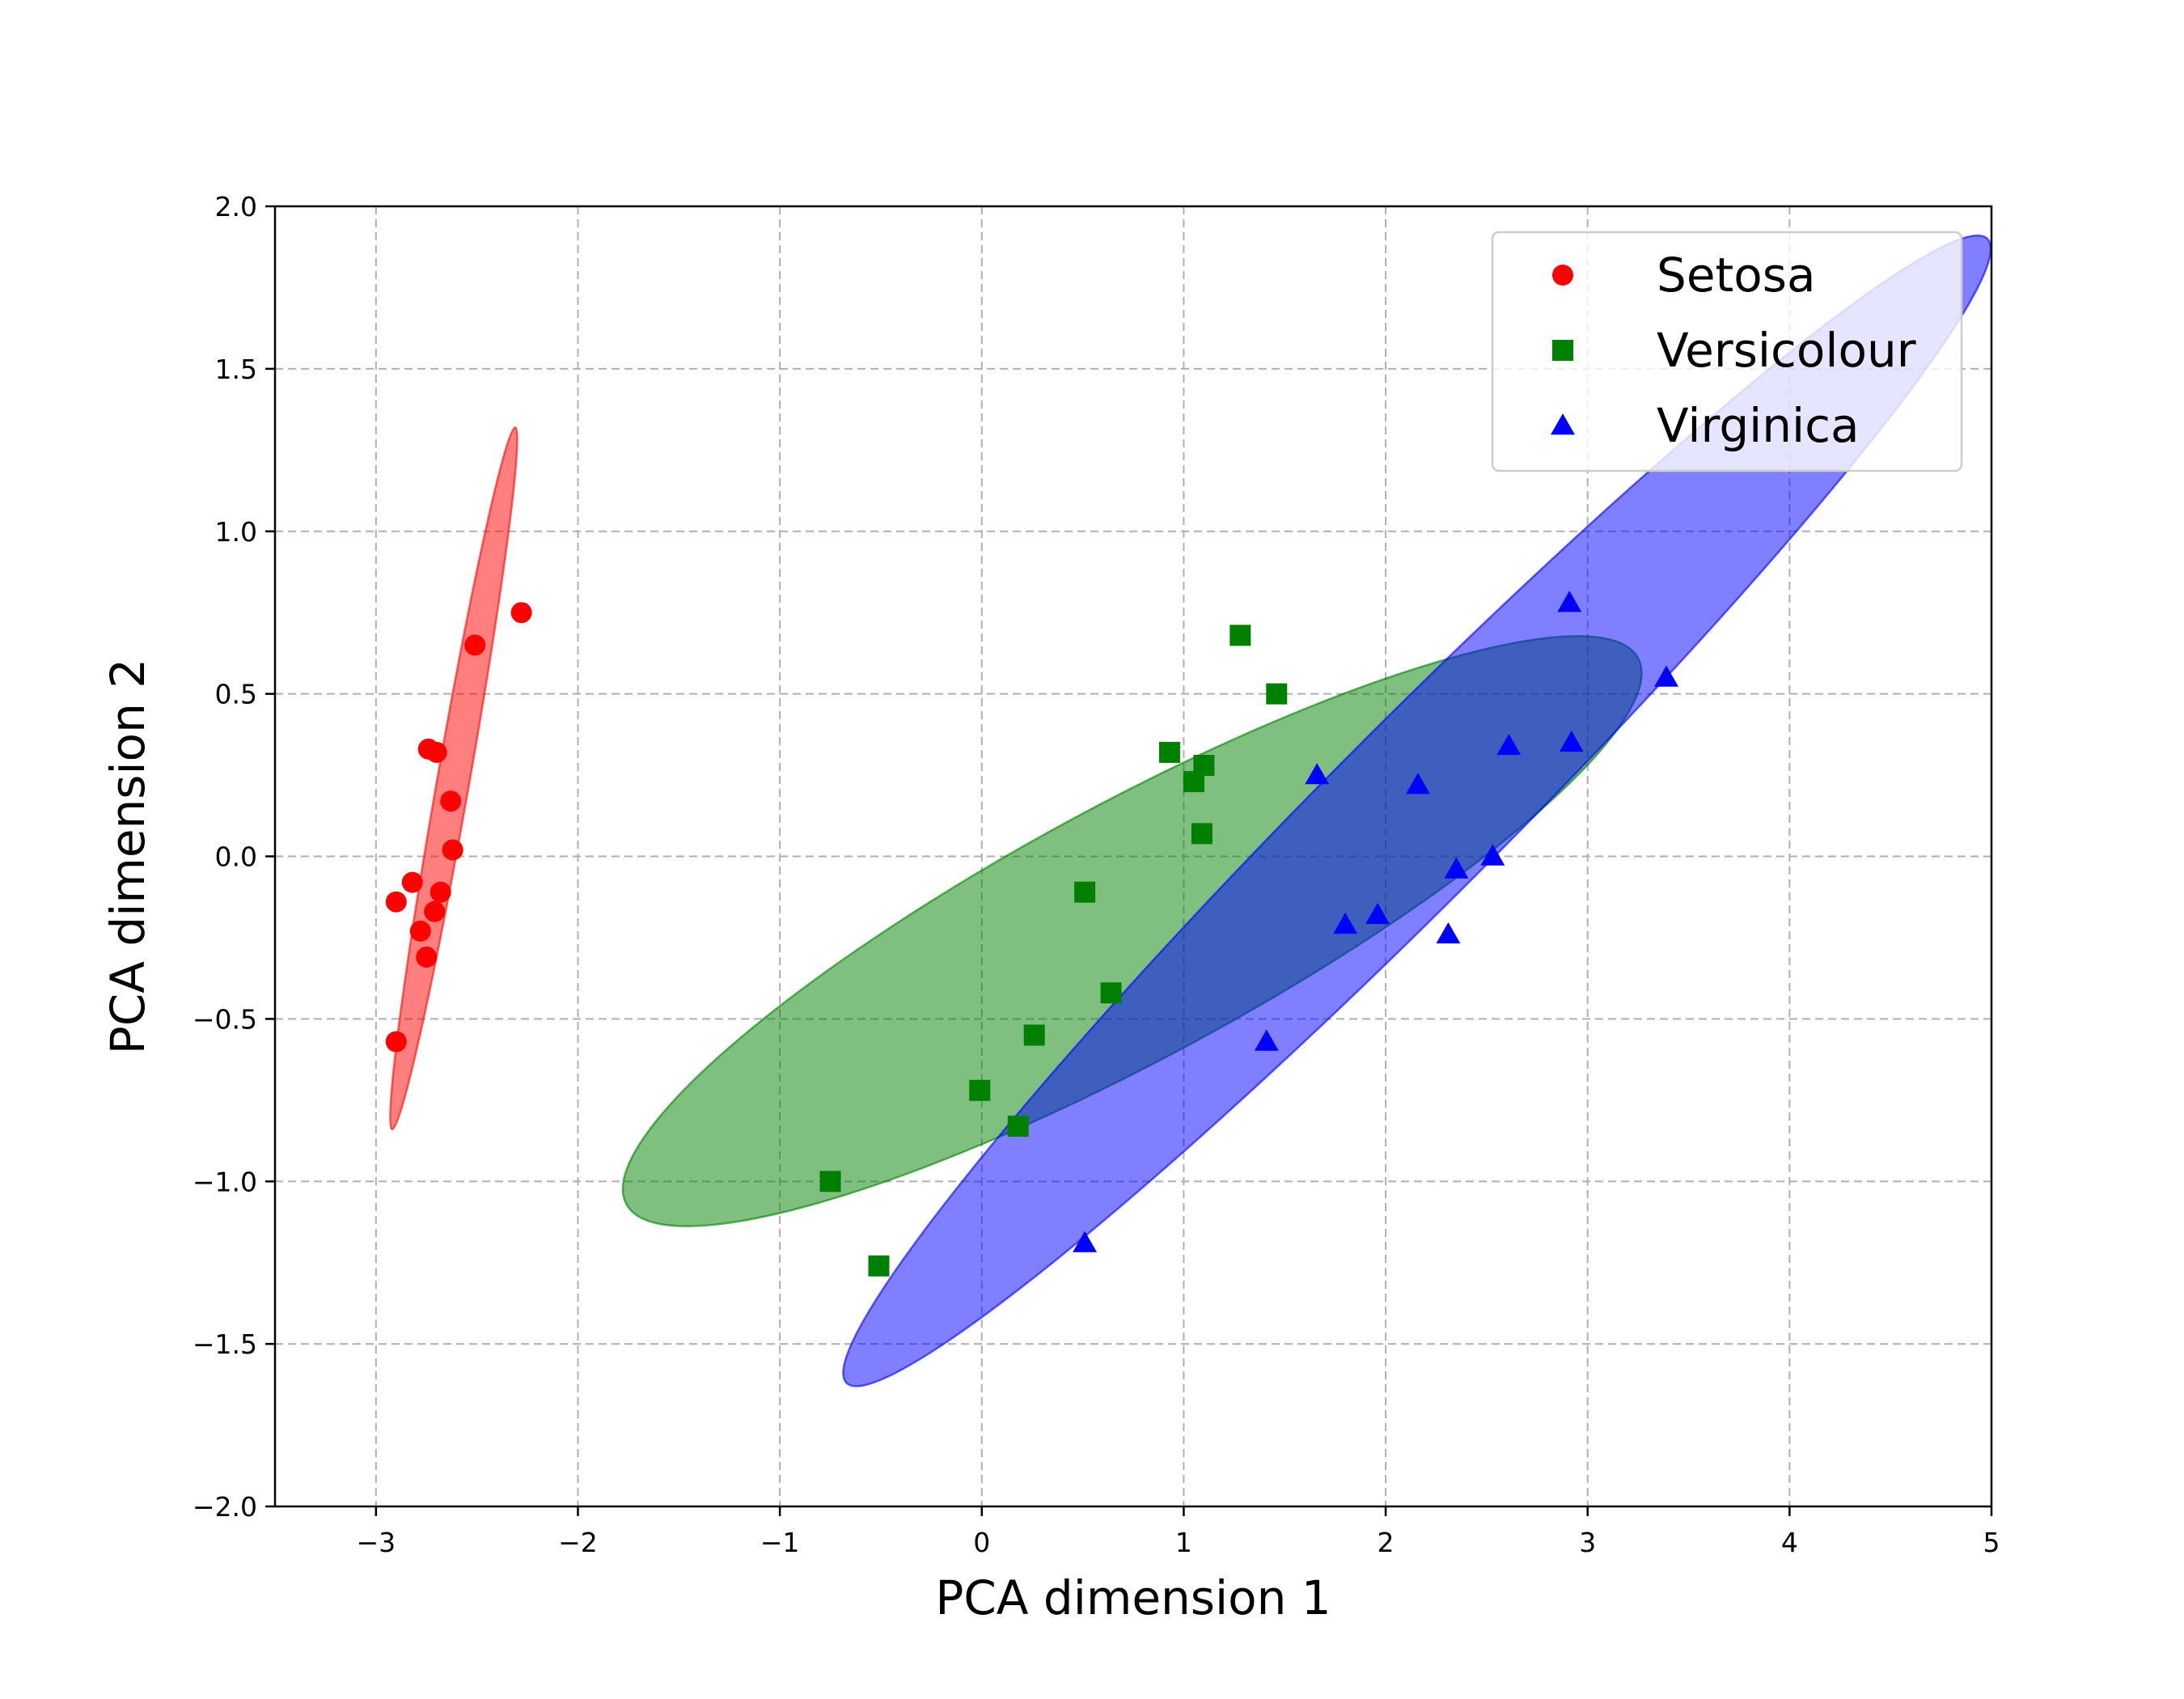 This screenshot has width=2184, height=1699. Describe the element at coordinates (1992, 1542) in the screenshot. I see `x-tick-label: 5` at that location.